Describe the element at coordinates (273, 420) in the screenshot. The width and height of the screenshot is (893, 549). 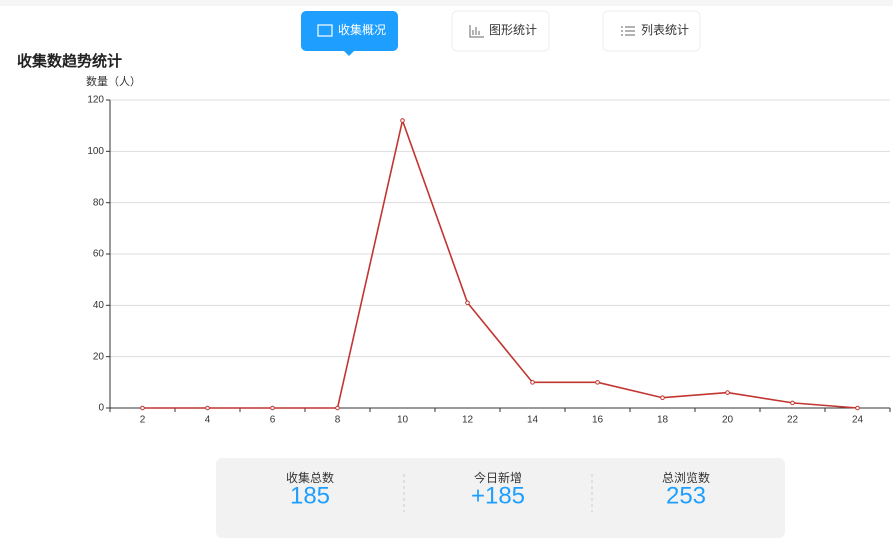
I see `x-tick-label: 6` at that location.